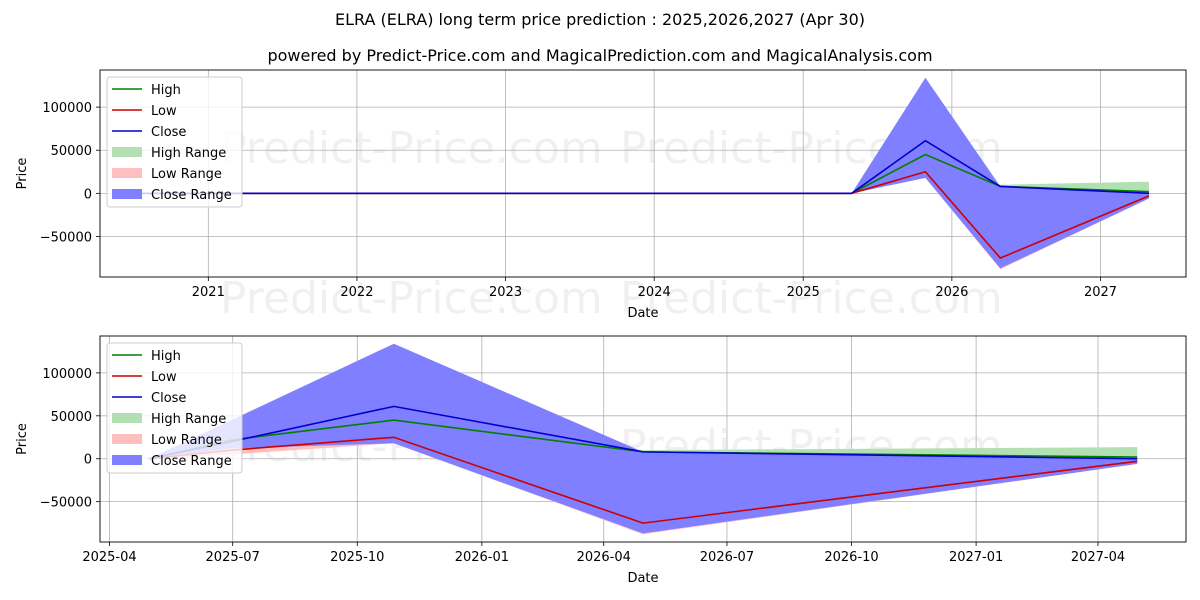 This screenshot has width=1200, height=600. What do you see at coordinates (976, 557) in the screenshot?
I see `x-tick-label: 2027-01` at bounding box center [976, 557].